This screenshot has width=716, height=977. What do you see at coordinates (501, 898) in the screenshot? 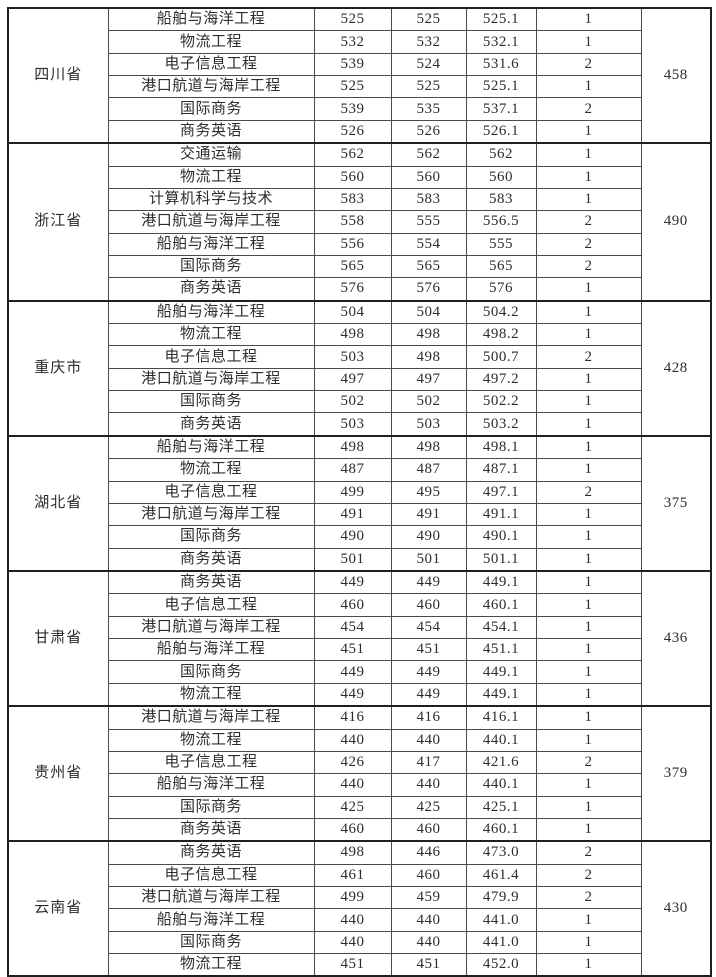
I see `score-cell-3: 479.9` at bounding box center [501, 898].